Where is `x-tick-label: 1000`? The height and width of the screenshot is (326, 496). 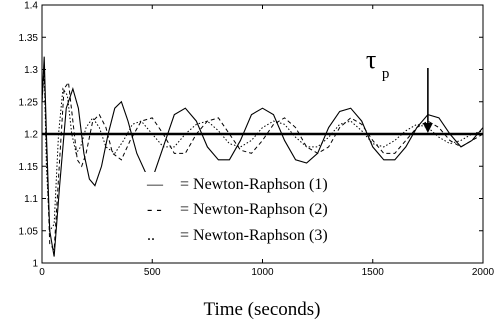 x-tick-label: 1000 is located at coordinates (262, 272).